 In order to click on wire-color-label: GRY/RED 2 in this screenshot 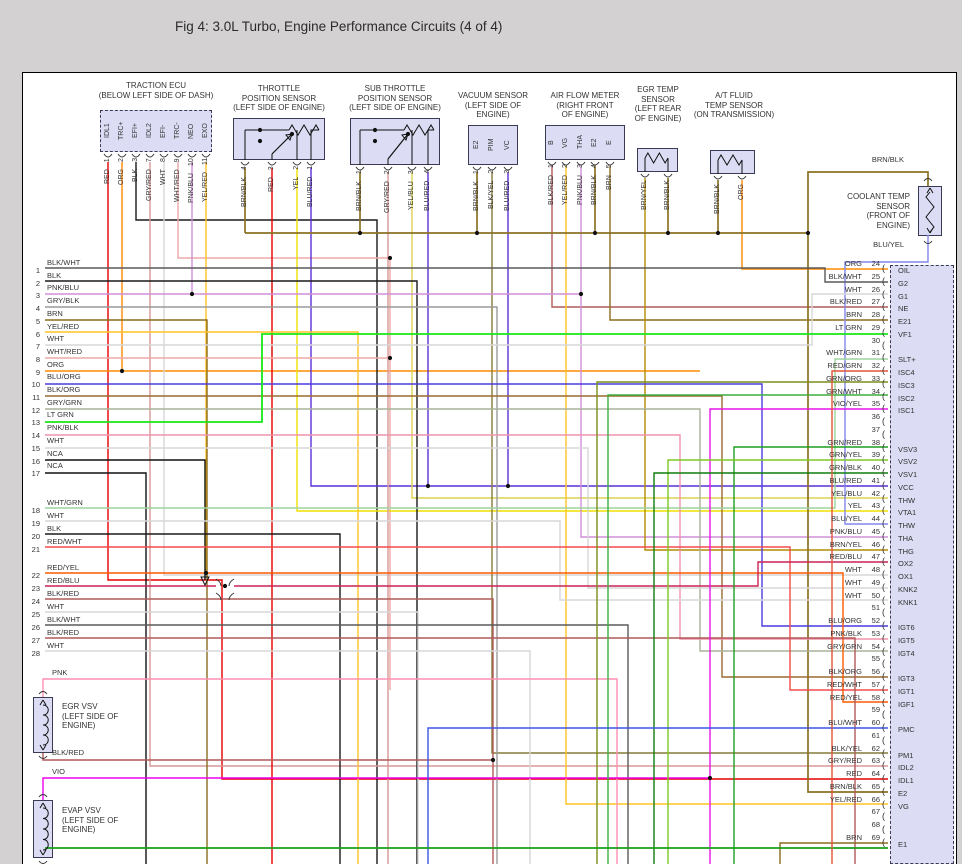, I will do `click(387, 191)`.